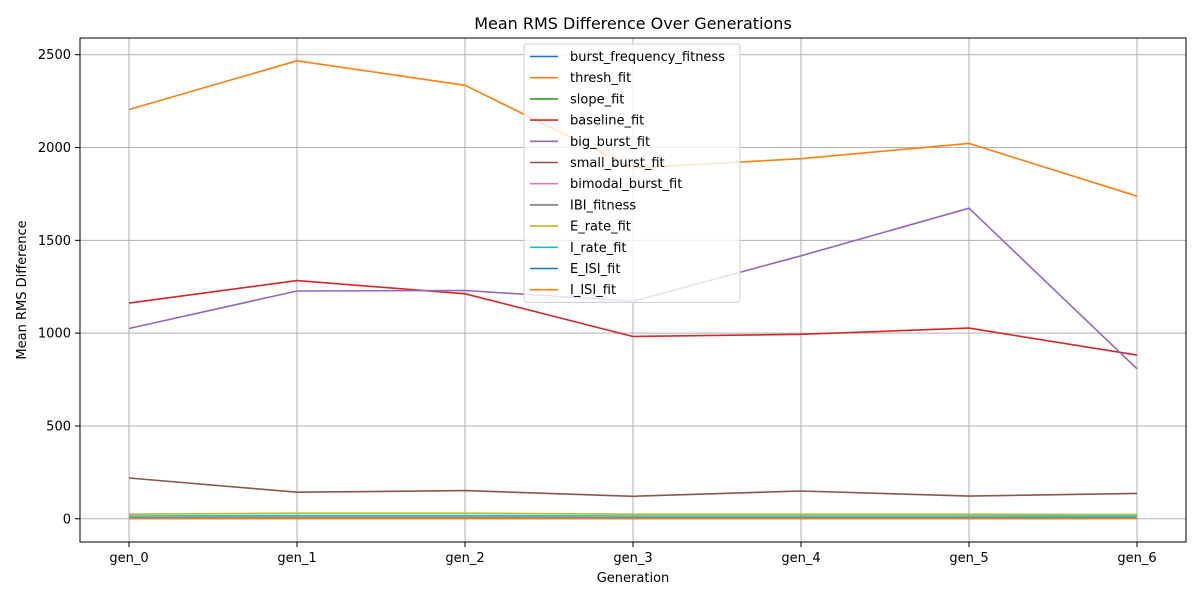  I want to click on x-axis-label: Generation, so click(633, 578).